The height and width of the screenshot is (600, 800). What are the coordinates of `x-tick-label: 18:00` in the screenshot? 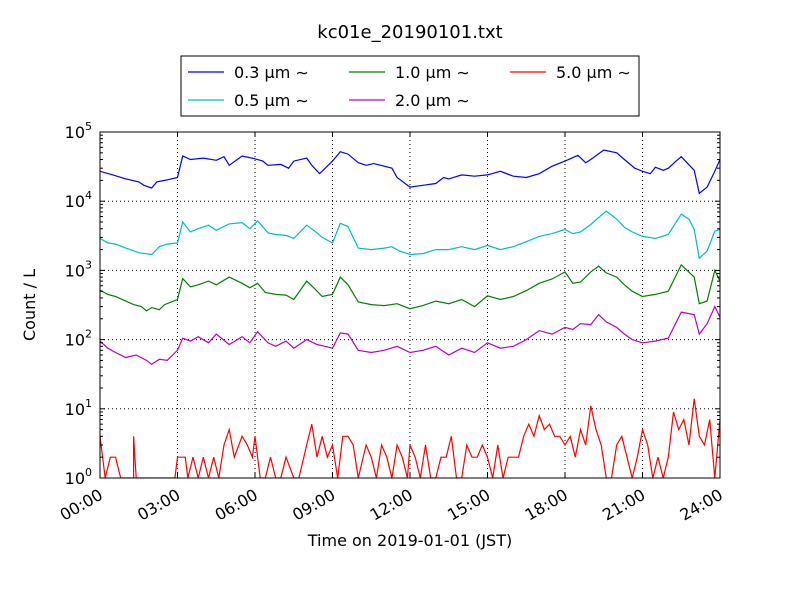 It's located at (546, 505).